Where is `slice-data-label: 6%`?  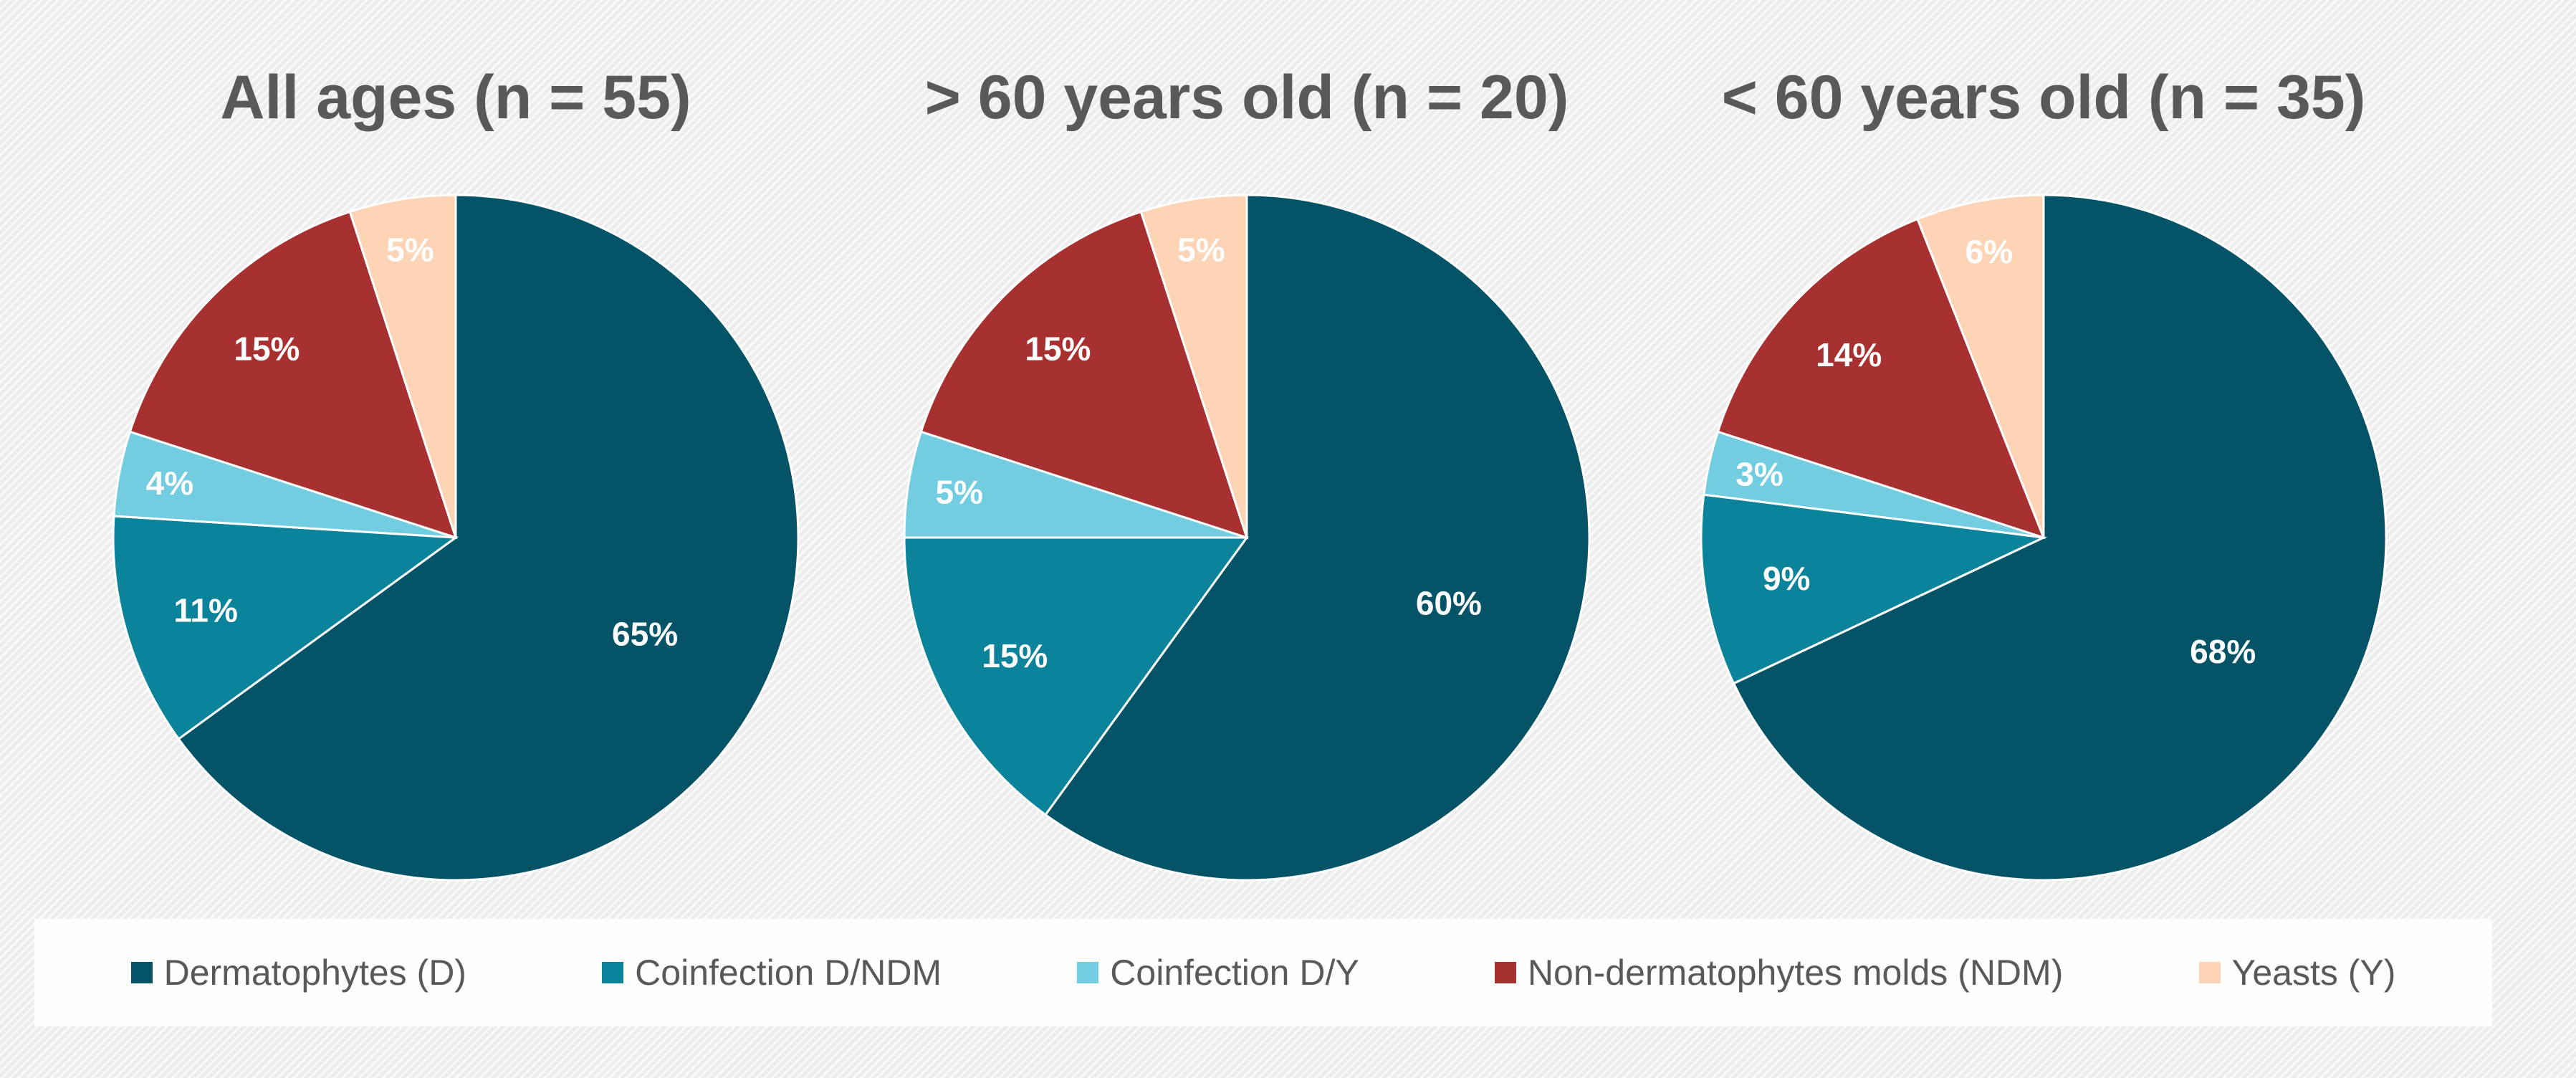 slice-data-label: 6% is located at coordinates (1989, 251).